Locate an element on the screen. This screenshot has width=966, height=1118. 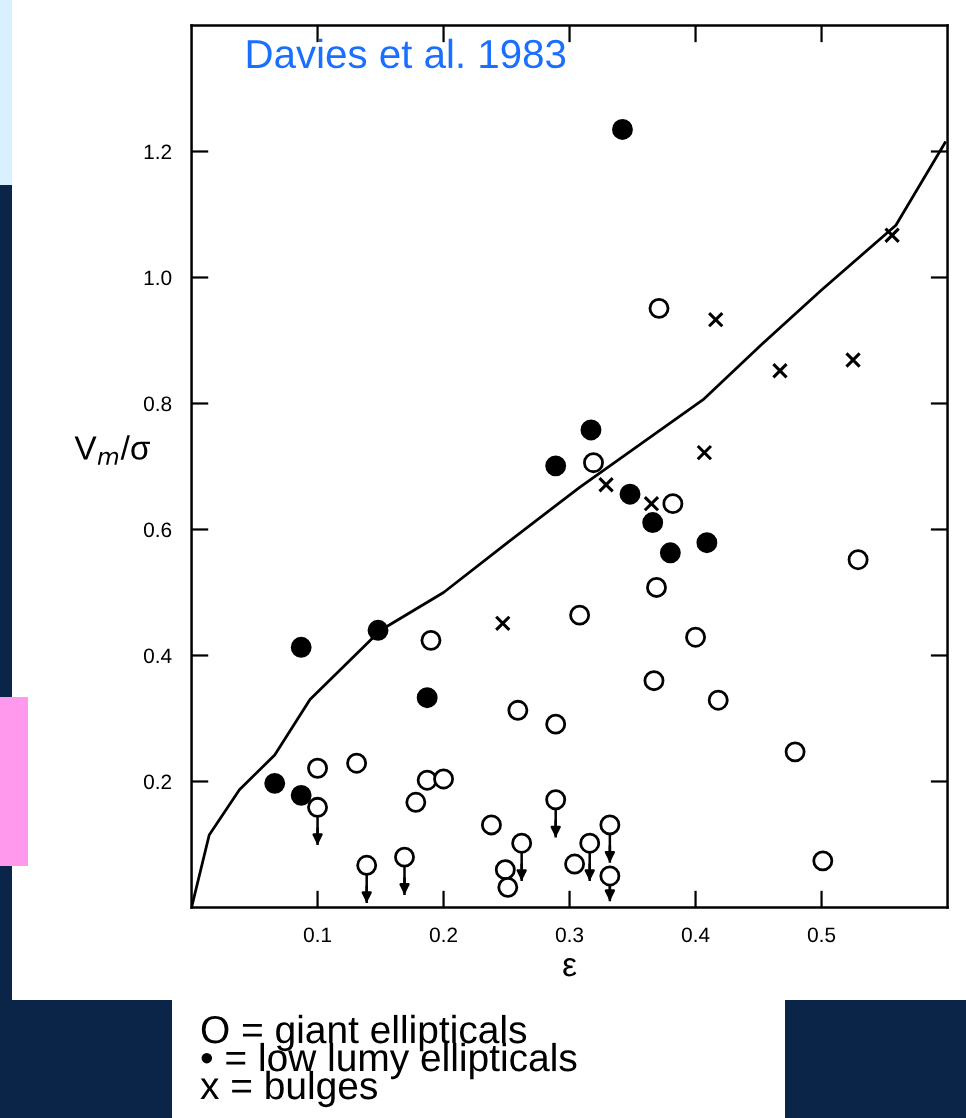
y-tick-label: 0.2 is located at coordinates (157, 782).